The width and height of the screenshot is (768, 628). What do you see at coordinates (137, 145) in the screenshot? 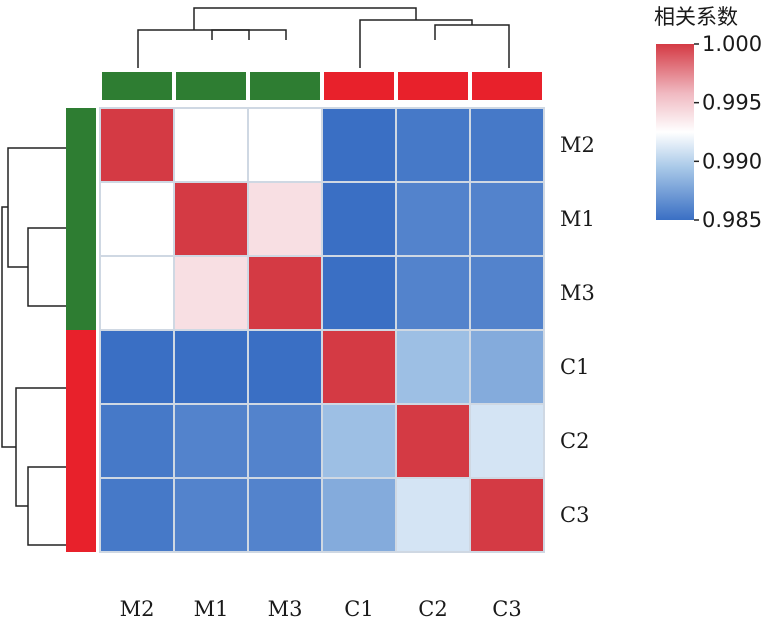
I see `heatmap-cell-m2-m2` at bounding box center [137, 145].